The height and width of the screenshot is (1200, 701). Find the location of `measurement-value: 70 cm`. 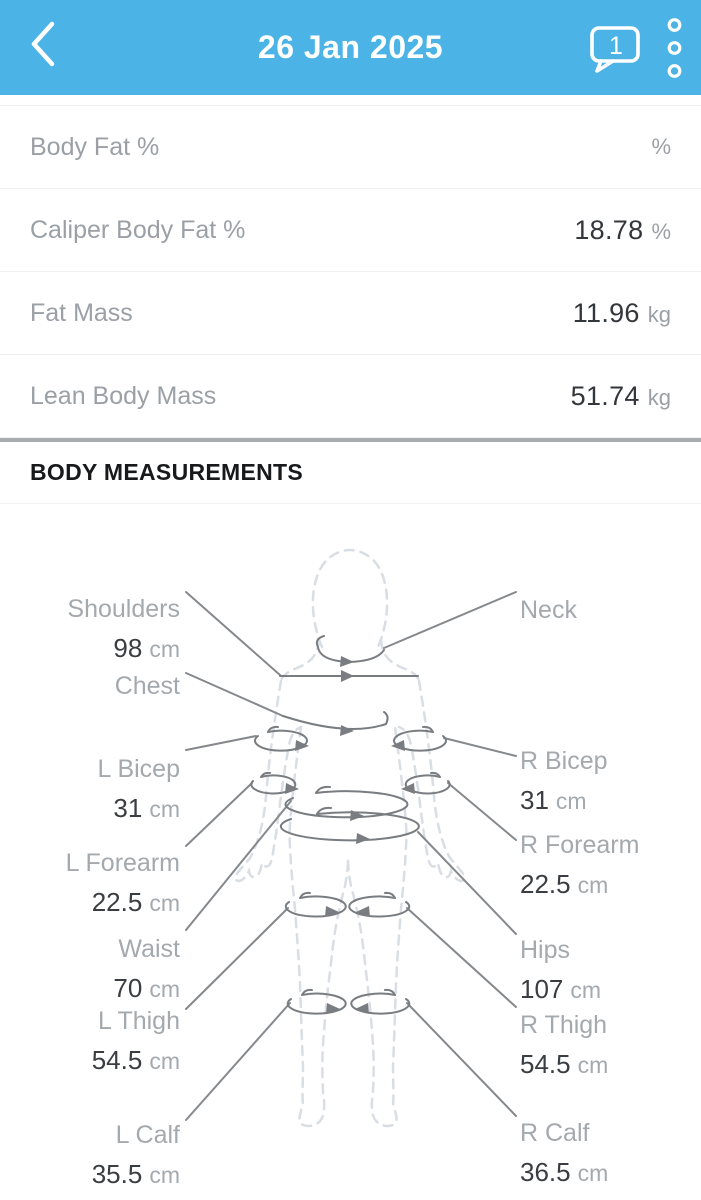

measurement-value: 70 cm is located at coordinates (146, 988).